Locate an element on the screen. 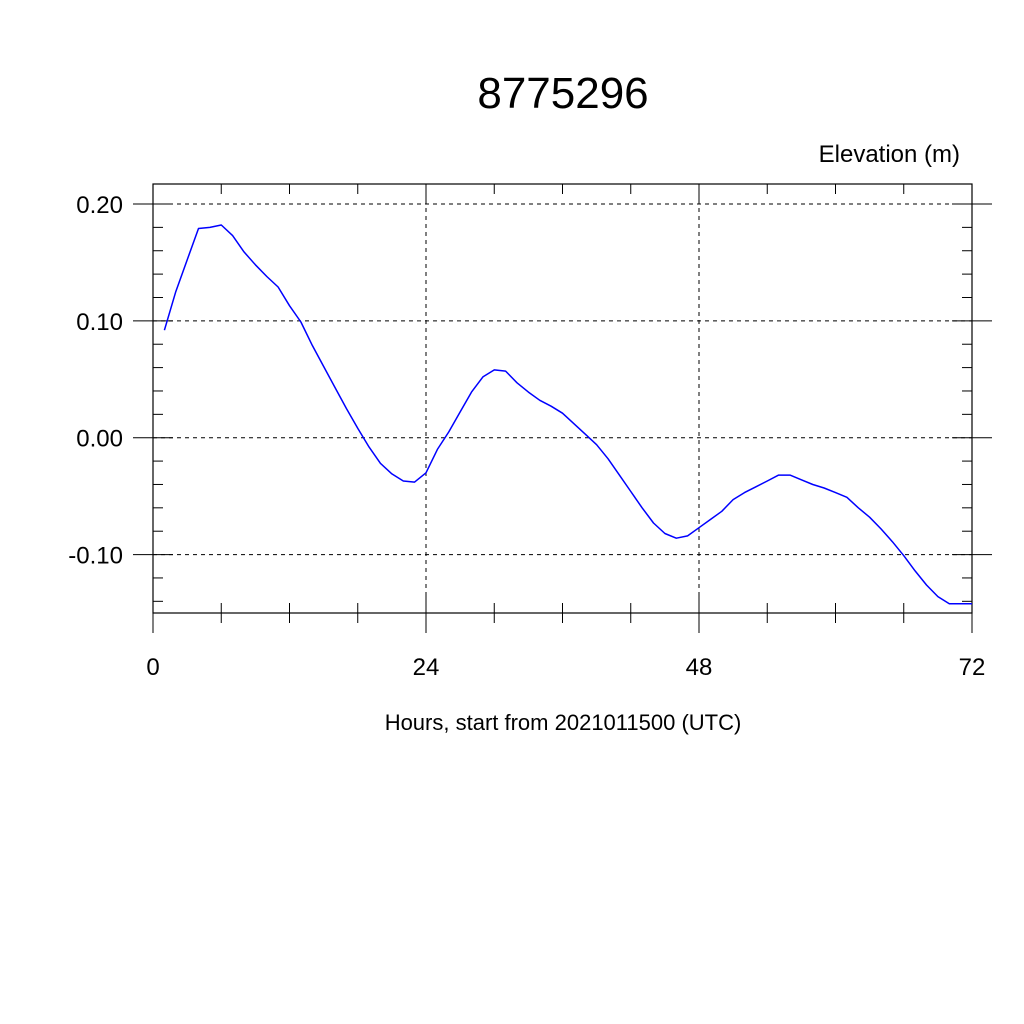 This screenshot has width=1024, height=1024. x-tick-label-0: 0 is located at coordinates (152, 667).